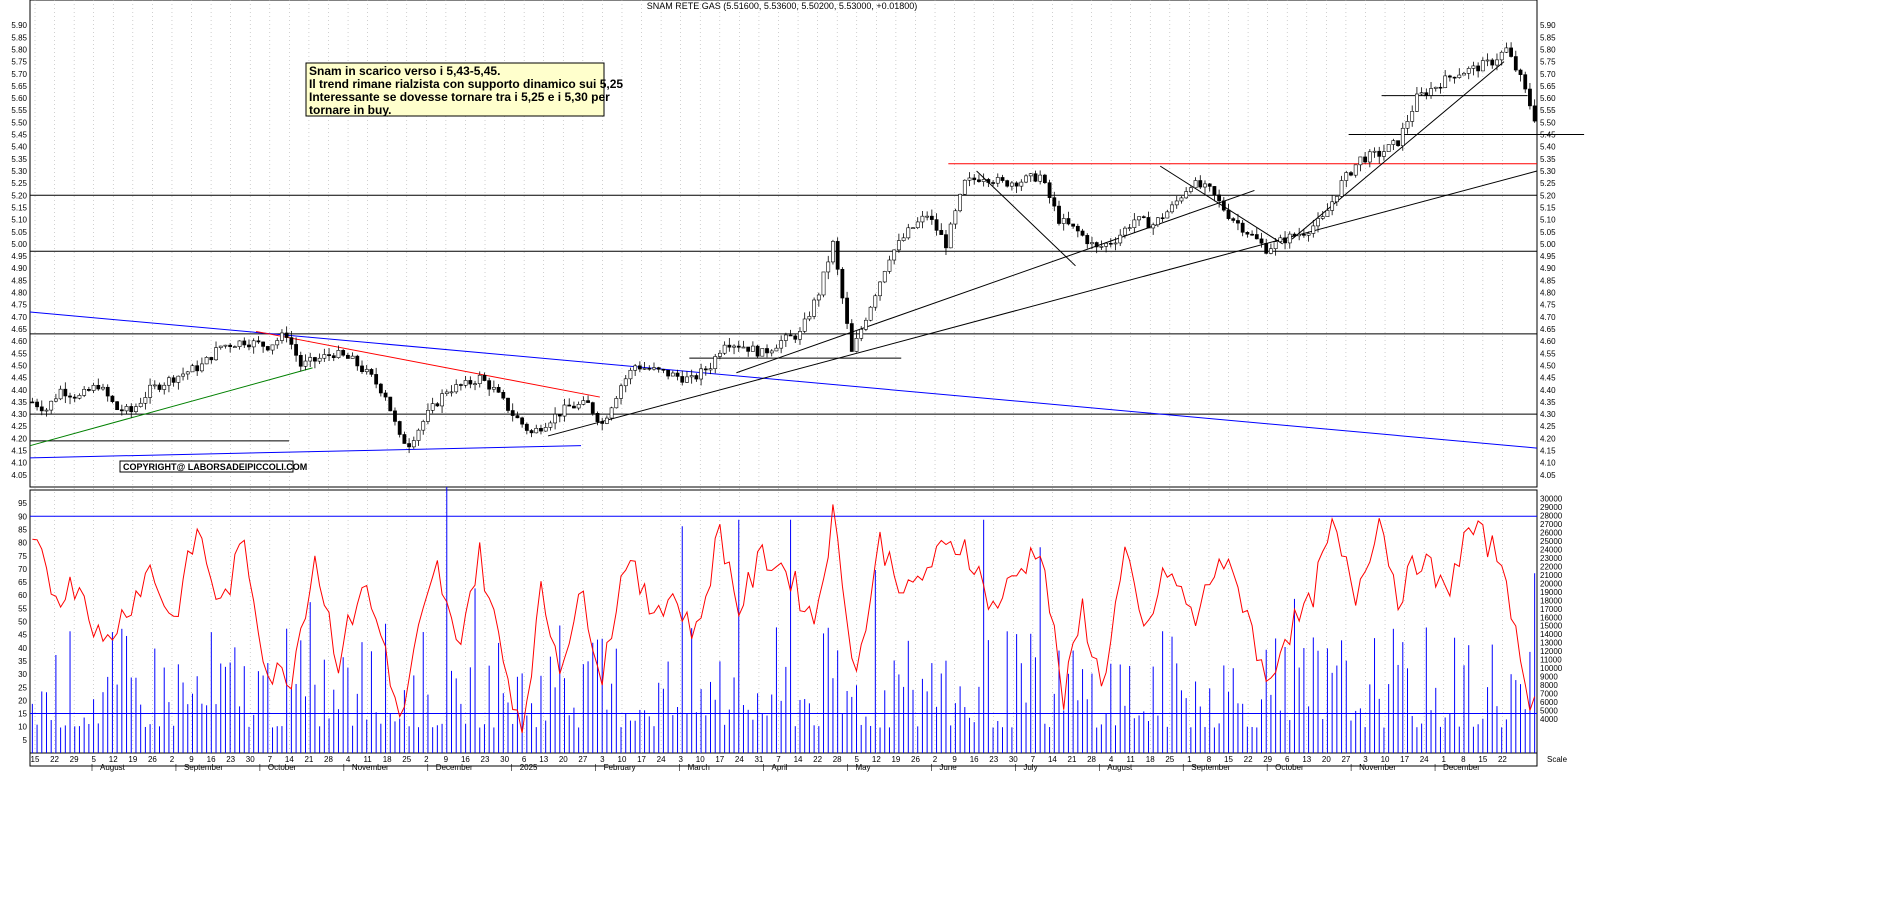 Image resolution: width=1890 pixels, height=902 pixels. Describe the element at coordinates (1289, 767) in the screenshot. I see `month-label: October` at that location.